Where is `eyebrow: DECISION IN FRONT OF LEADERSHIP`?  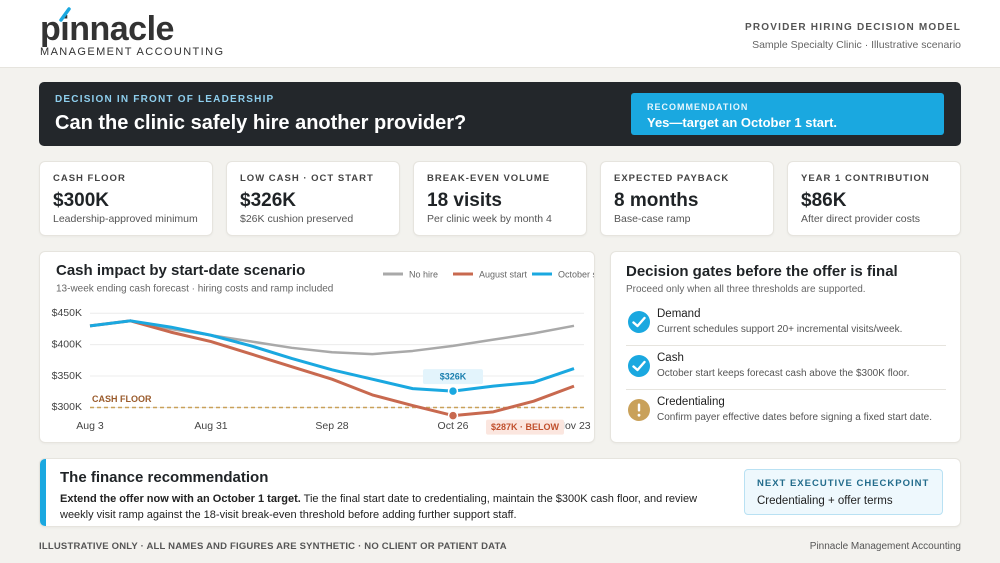 eyebrow: DECISION IN FRONT OF LEADERSHIP is located at coordinates (165, 99).